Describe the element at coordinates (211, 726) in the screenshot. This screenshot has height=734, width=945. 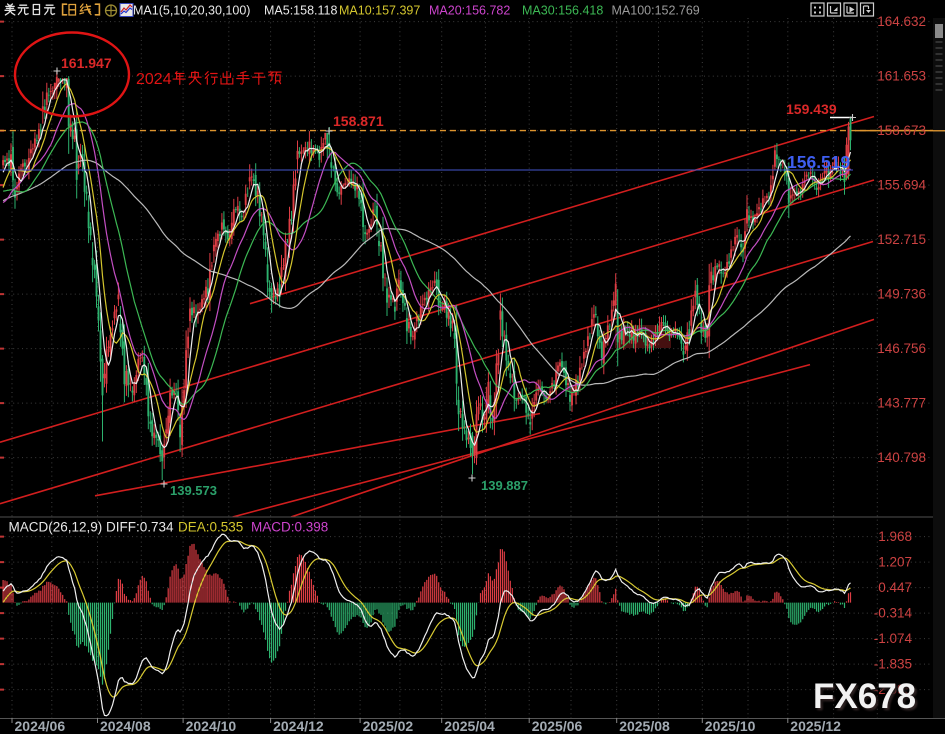
I see `svg-text: 2024/10` at that location.